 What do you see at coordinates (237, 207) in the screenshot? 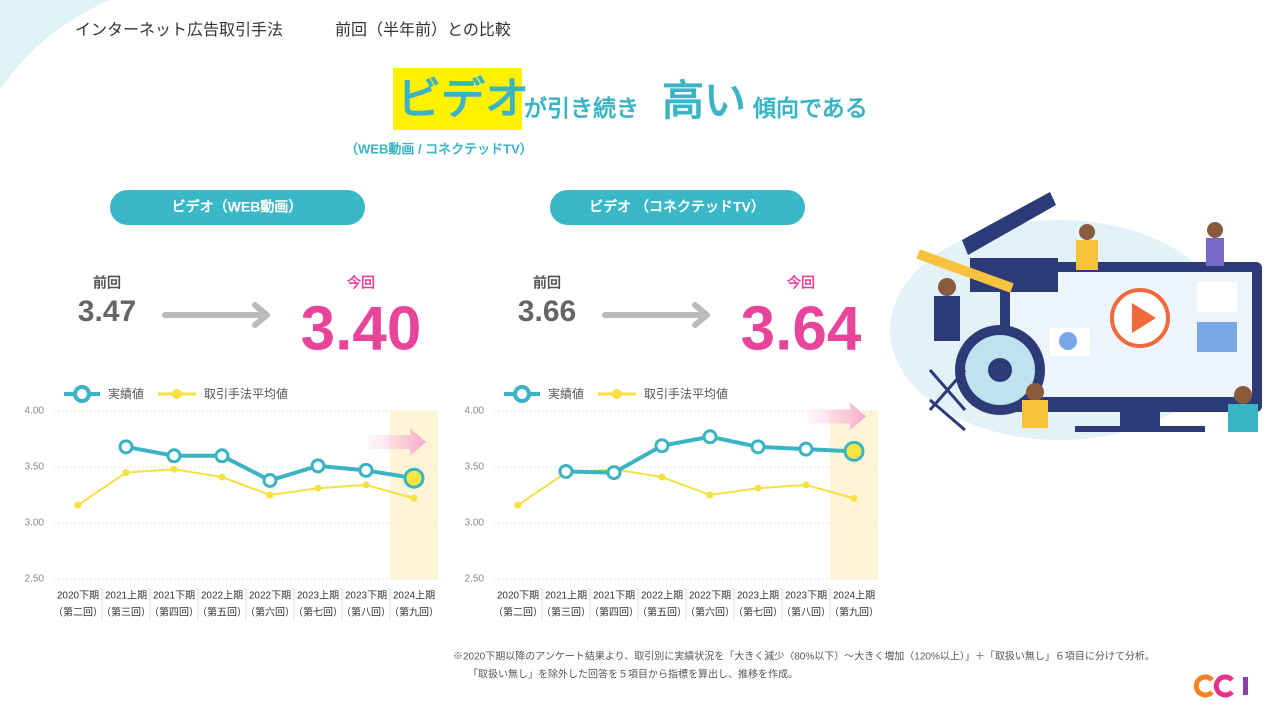
I see `chart-title: ビデオ（WEB動画）` at bounding box center [237, 207].